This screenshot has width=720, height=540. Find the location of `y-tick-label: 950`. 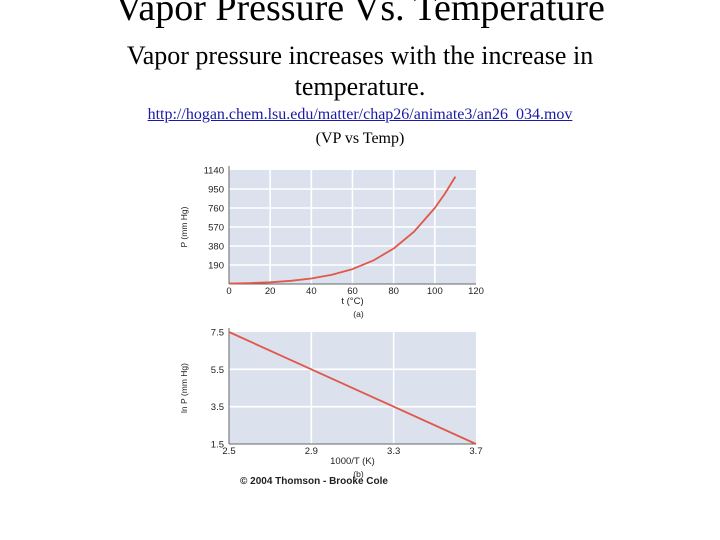

y-tick-label: 950 is located at coordinates (216, 190).